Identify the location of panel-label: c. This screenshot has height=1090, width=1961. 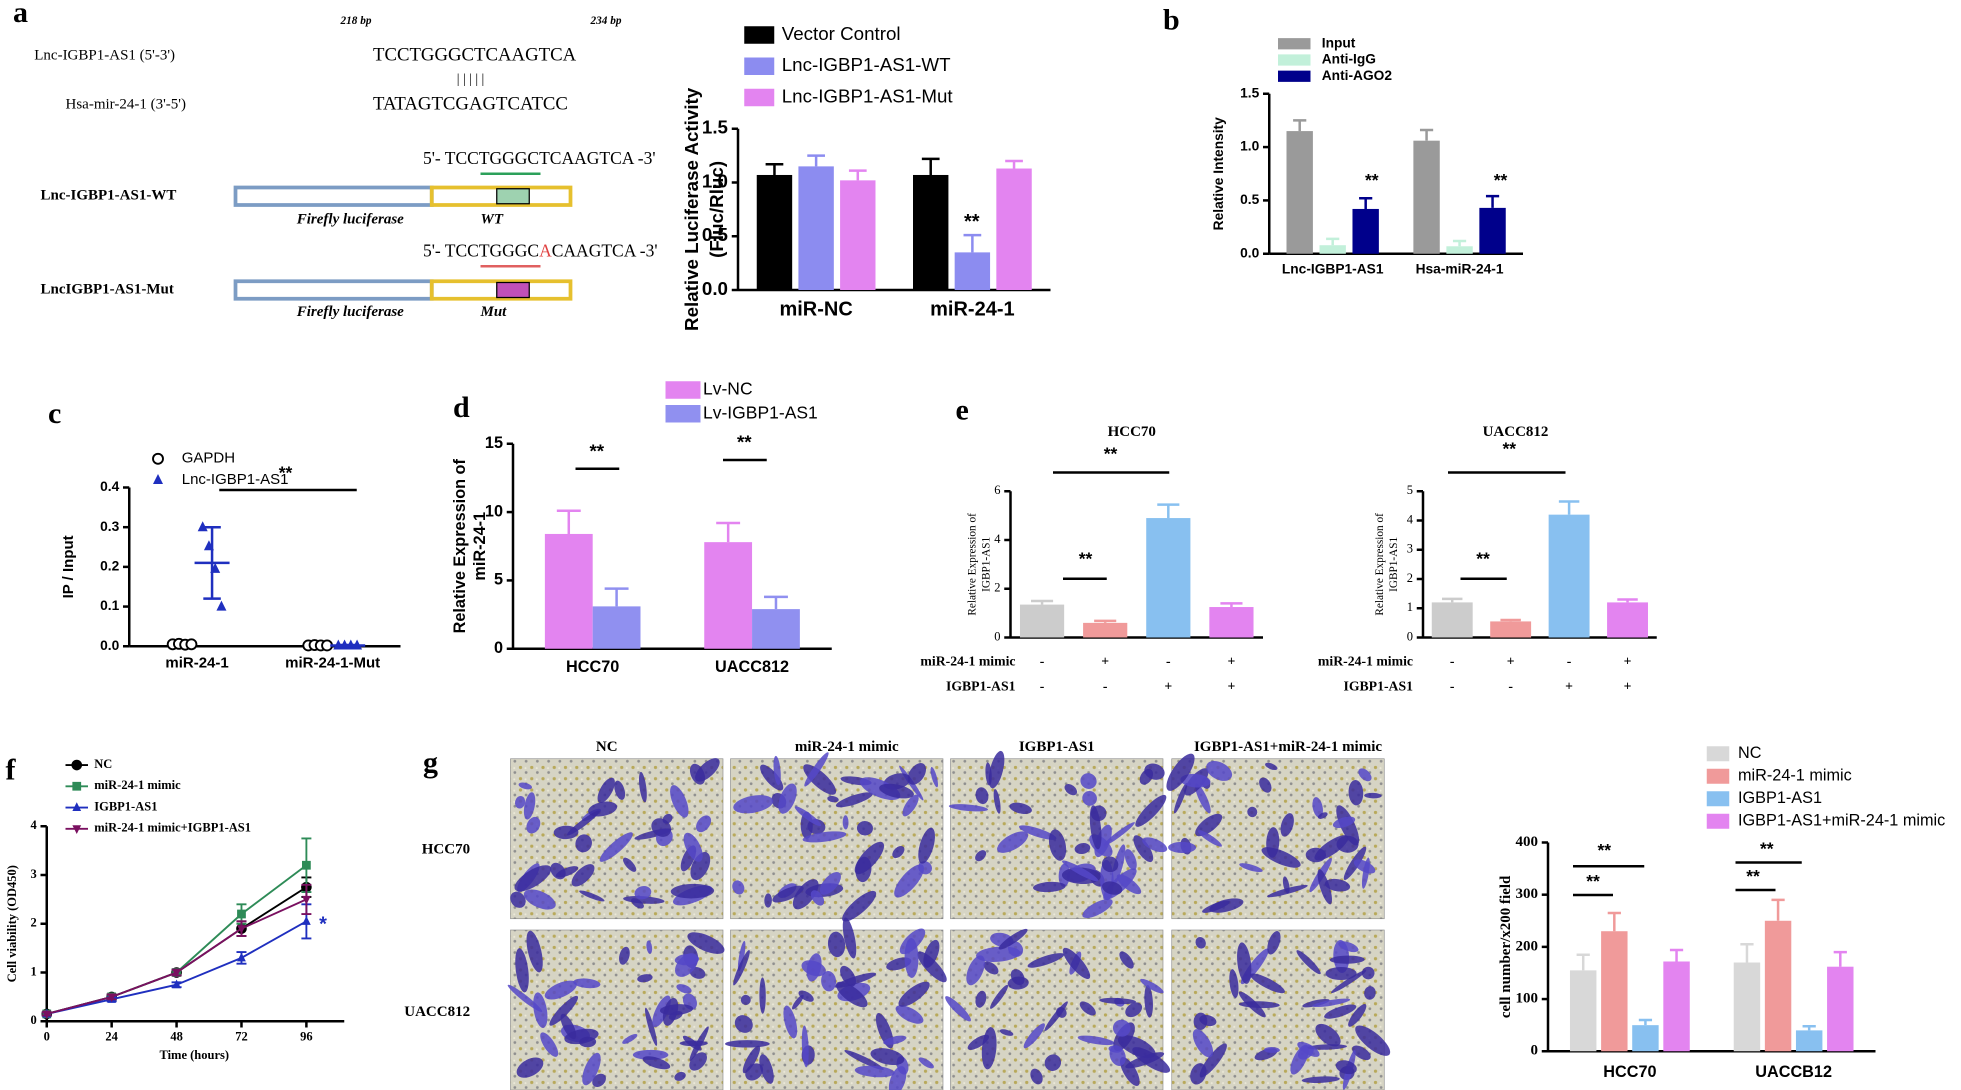
(54, 413).